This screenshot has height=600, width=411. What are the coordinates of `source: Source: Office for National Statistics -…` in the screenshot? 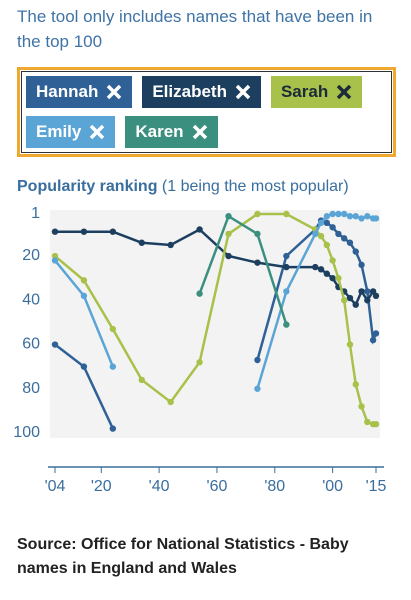 It's located at (183, 556).